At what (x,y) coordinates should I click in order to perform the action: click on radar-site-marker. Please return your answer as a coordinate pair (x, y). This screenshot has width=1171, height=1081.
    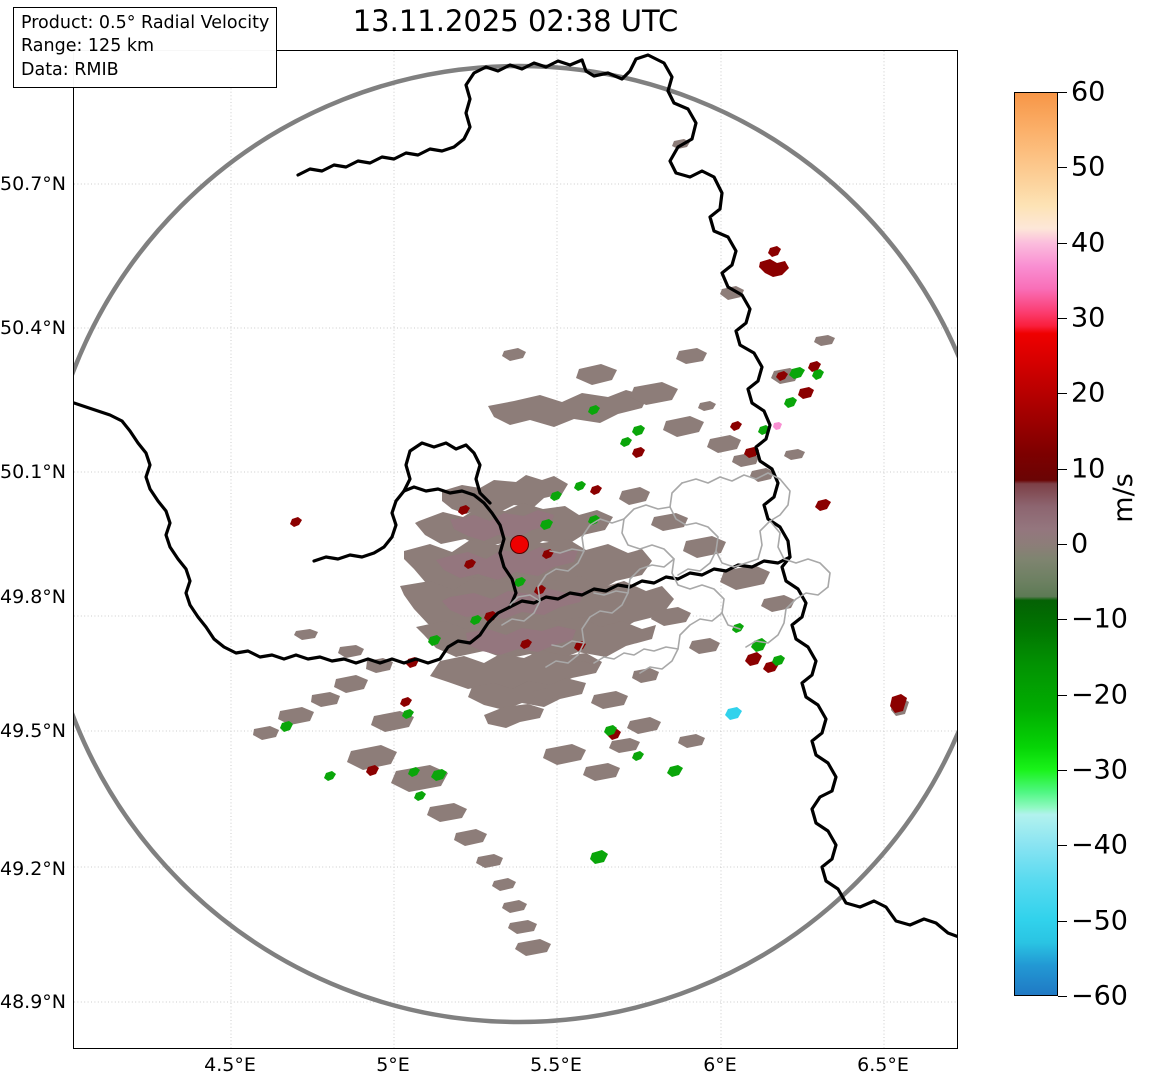
    Looking at the image, I should click on (519, 544).